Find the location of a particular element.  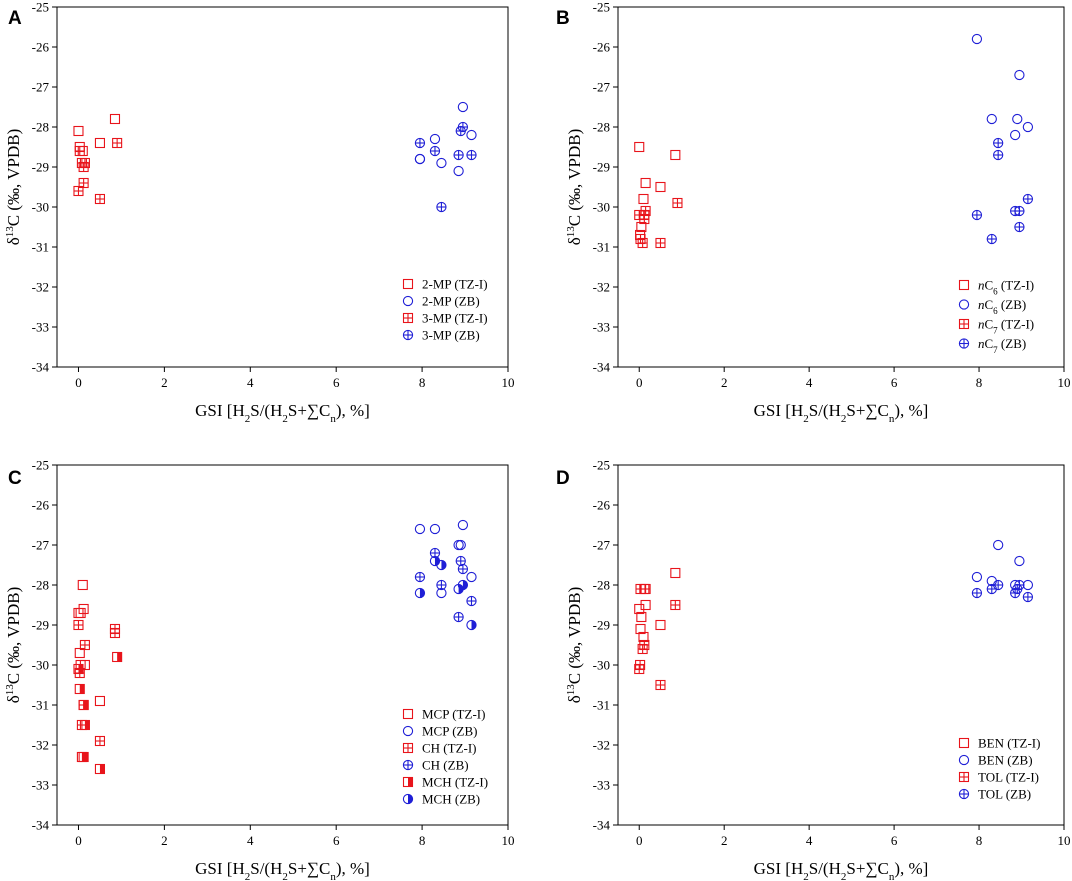

panel-letter: C is located at coordinates (15, 478).